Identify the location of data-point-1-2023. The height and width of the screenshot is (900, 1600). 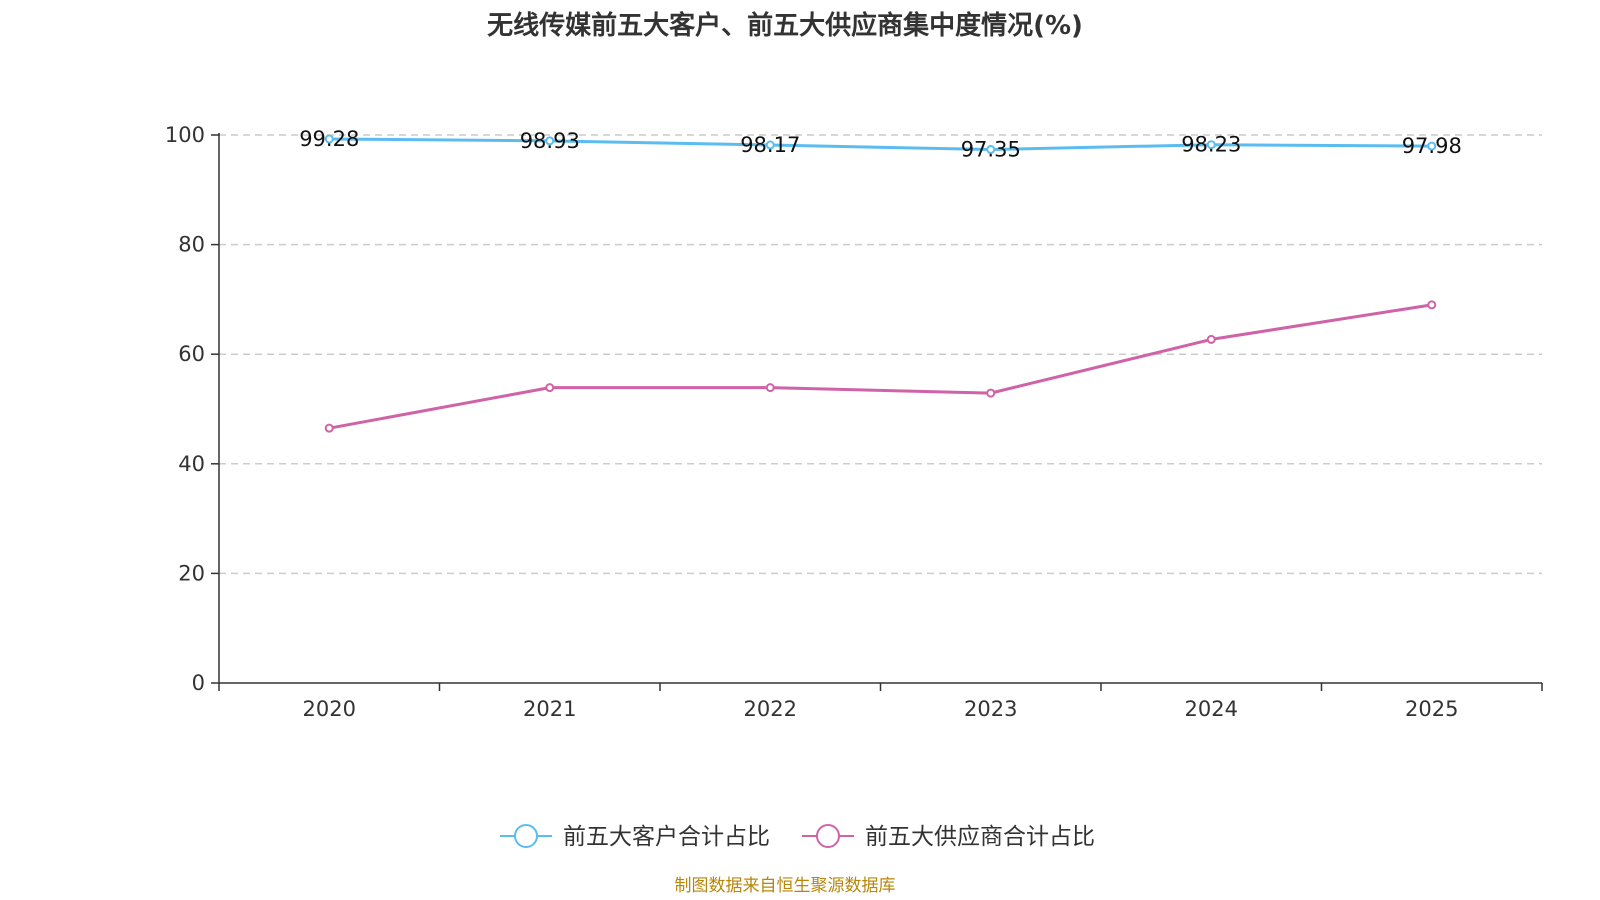
(991, 393).